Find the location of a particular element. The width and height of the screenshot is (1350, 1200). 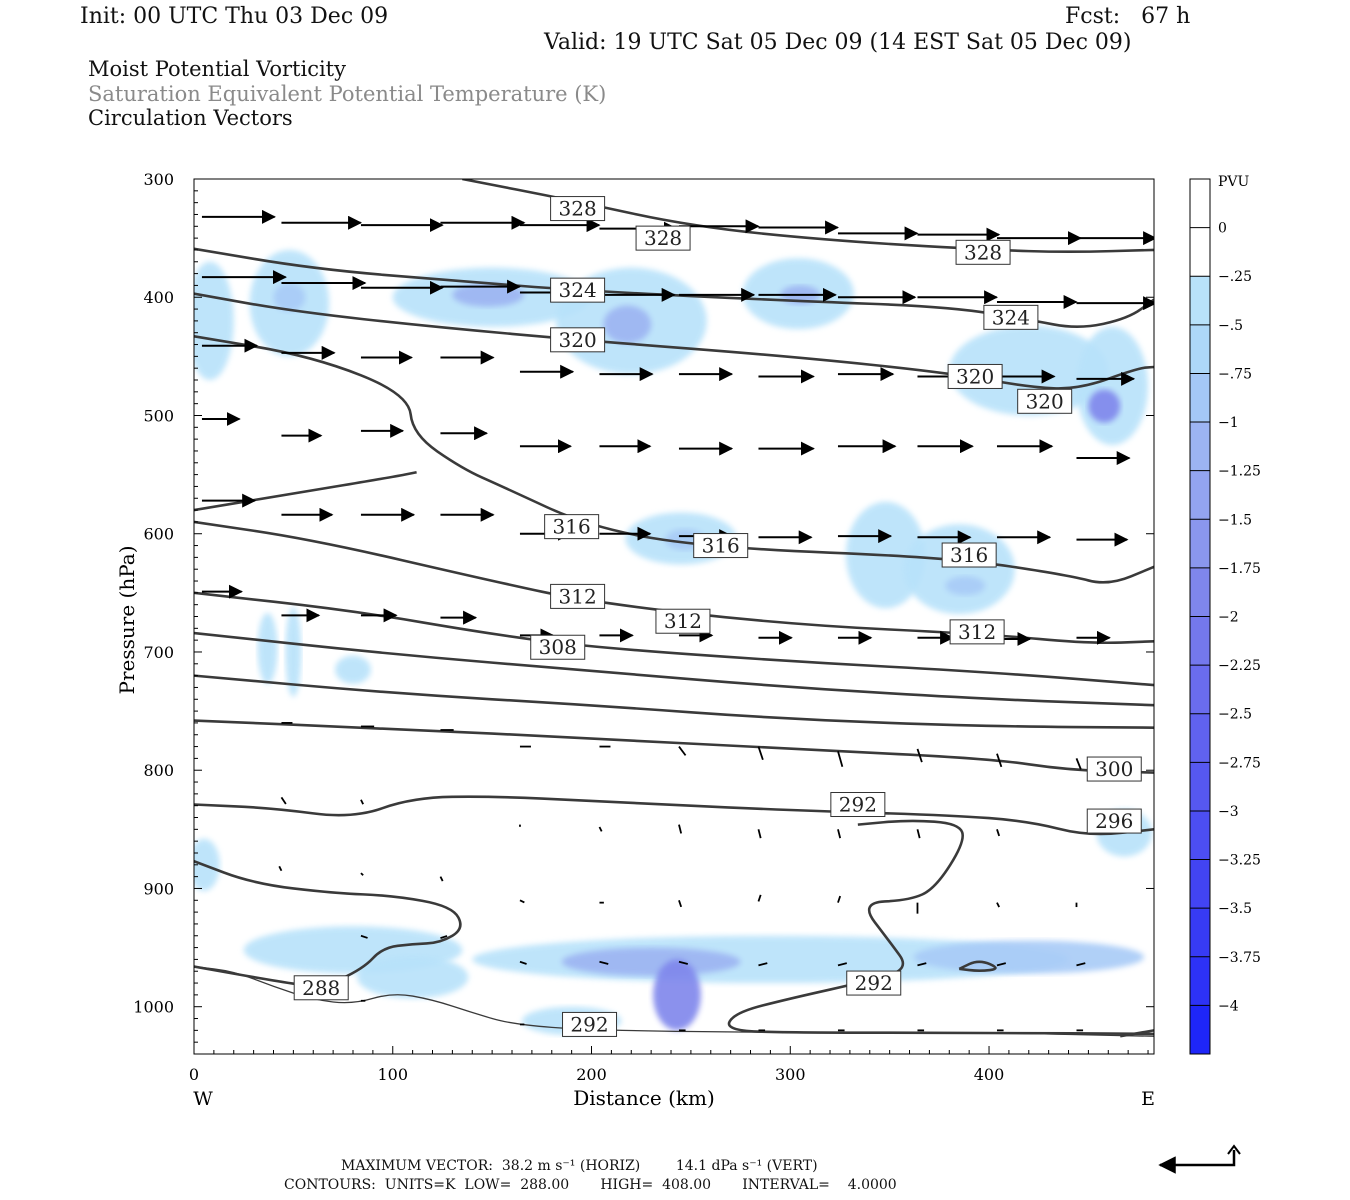

colorbar-tick-label: −2.25 is located at coordinates (1239, 666).